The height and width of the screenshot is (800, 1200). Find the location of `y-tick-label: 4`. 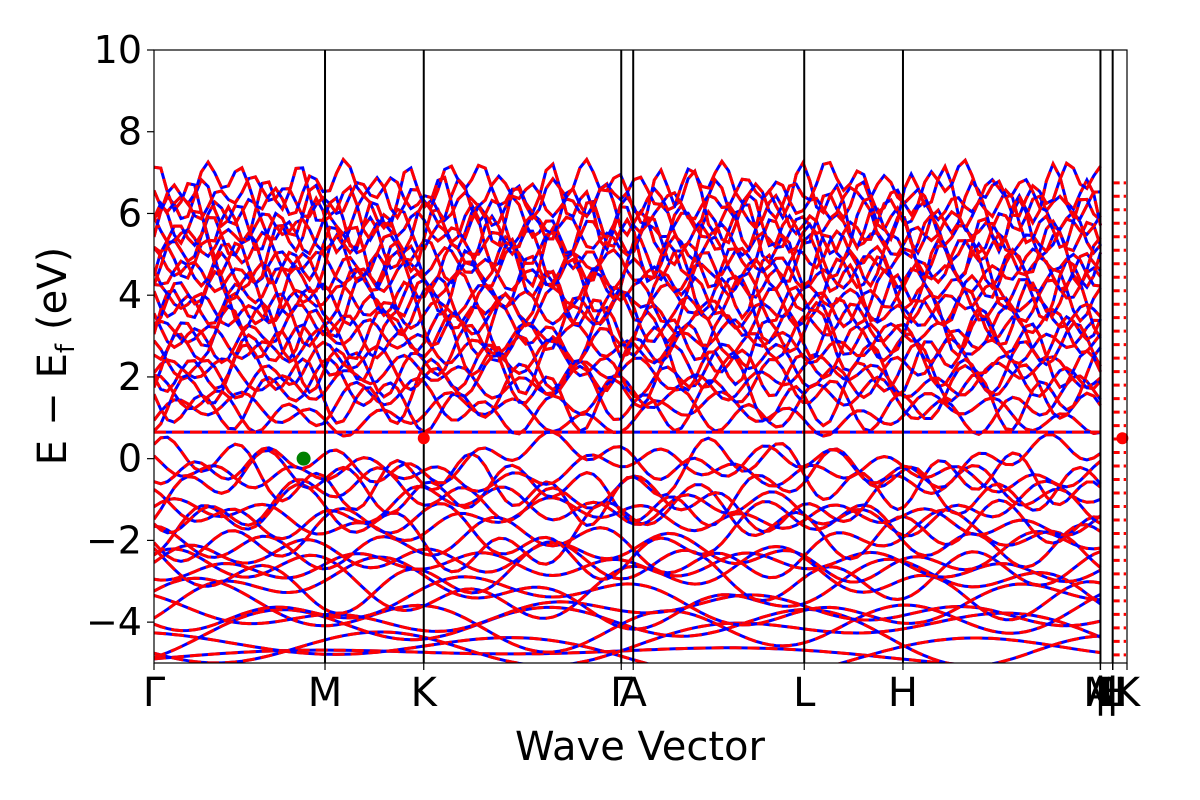

y-tick-label: 4 is located at coordinates (130, 295).